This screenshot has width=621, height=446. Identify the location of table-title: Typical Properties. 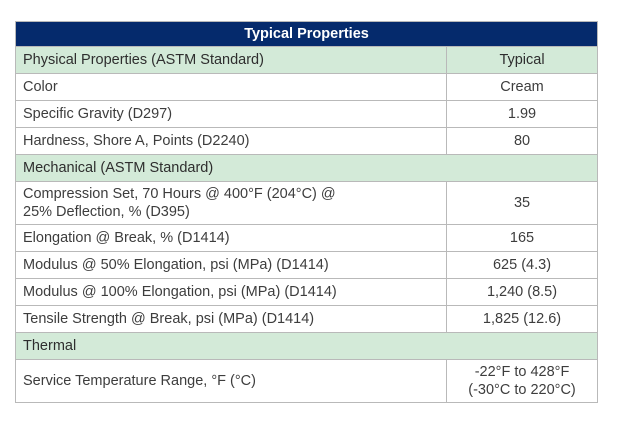
(306, 34).